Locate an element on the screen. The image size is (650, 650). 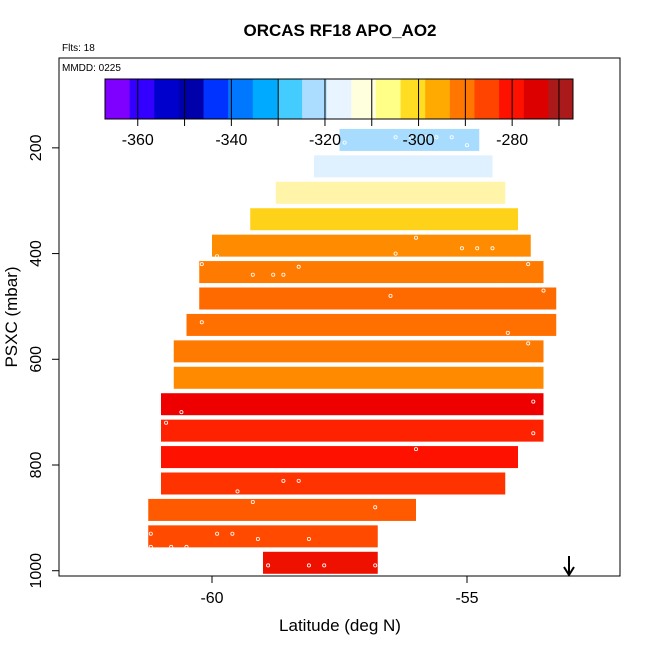
colorbar-tick-label: -320 is located at coordinates (325, 140).